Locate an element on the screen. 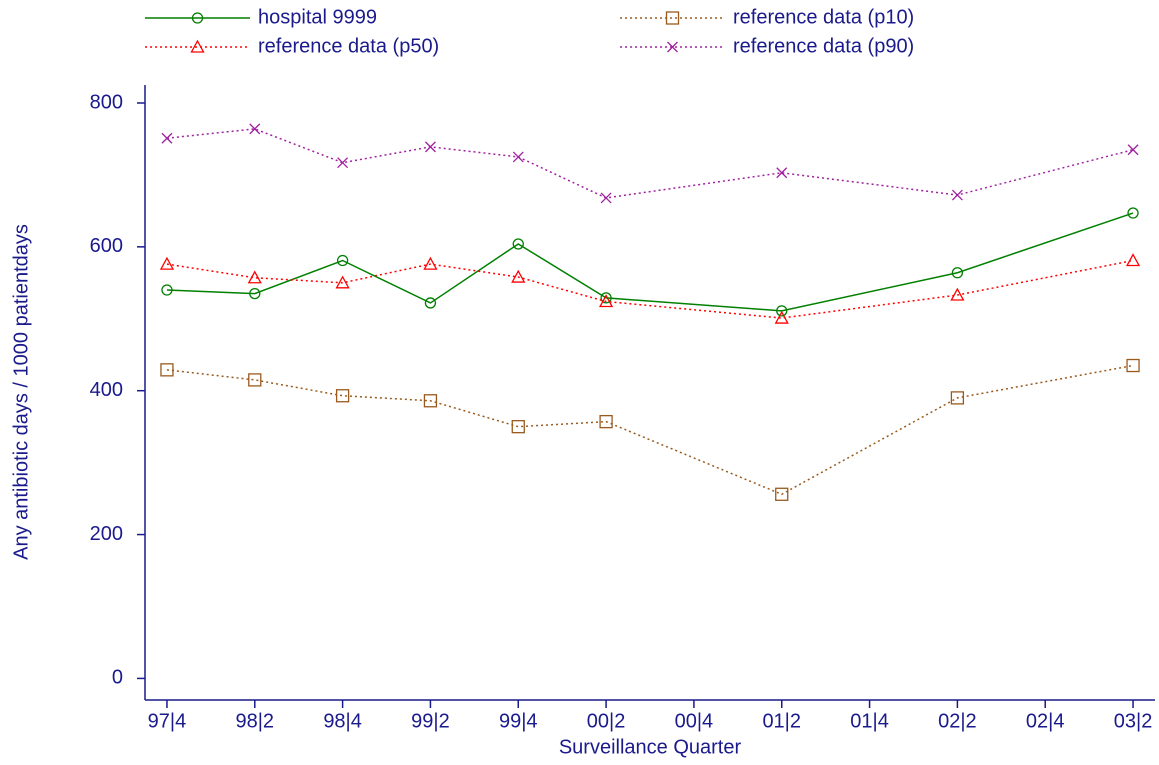 This screenshot has width=1159, height=765. y-tick-label: 0 is located at coordinates (117, 678).